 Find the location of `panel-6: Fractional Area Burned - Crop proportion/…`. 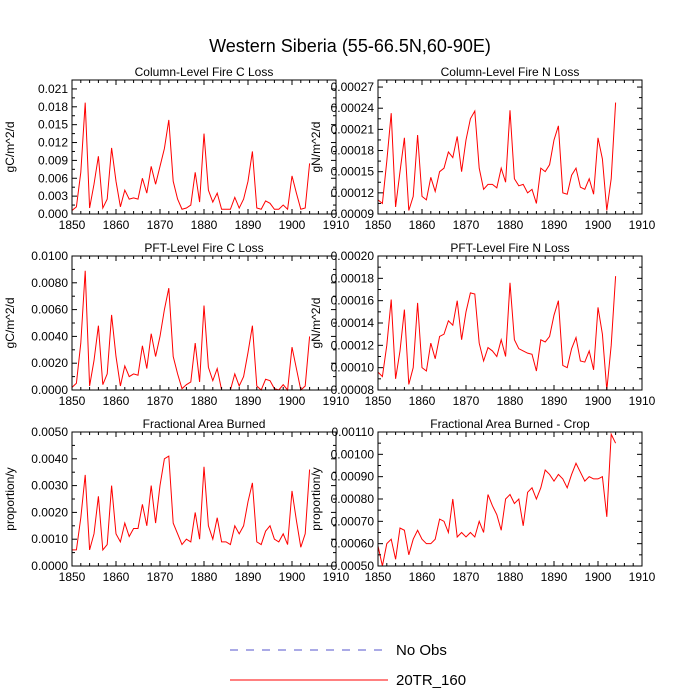

panel-6: Fractional Area Burned - Crop proportion/… is located at coordinates (482, 500).